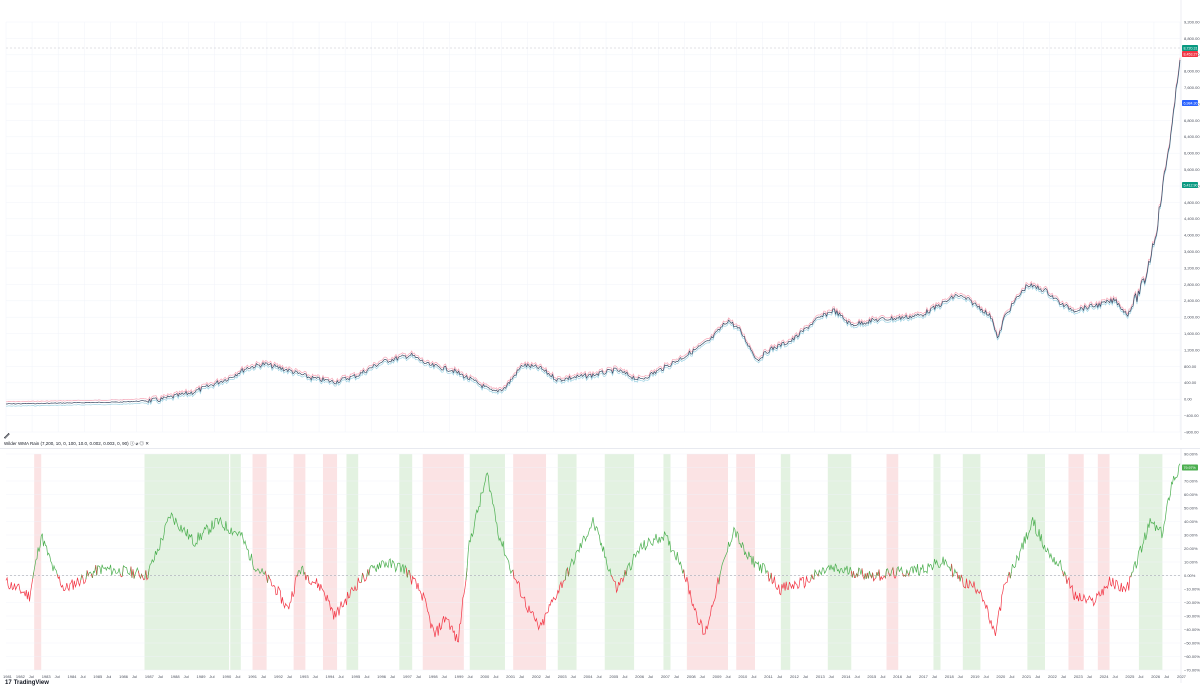 The width and height of the screenshot is (1200, 690). I want to click on time-axis-label: 1995, so click(356, 676).